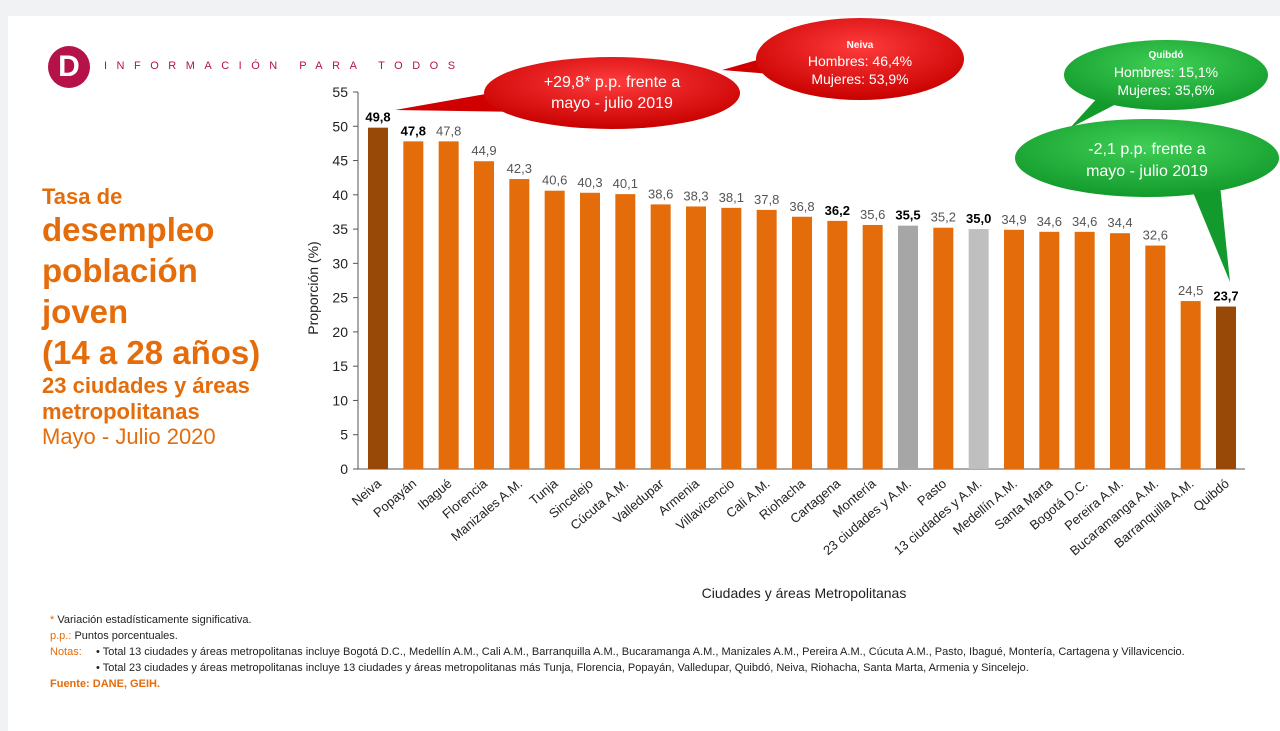 The width and height of the screenshot is (1280, 731). What do you see at coordinates (344, 435) in the screenshot?
I see `y-tick-label: 5` at bounding box center [344, 435].